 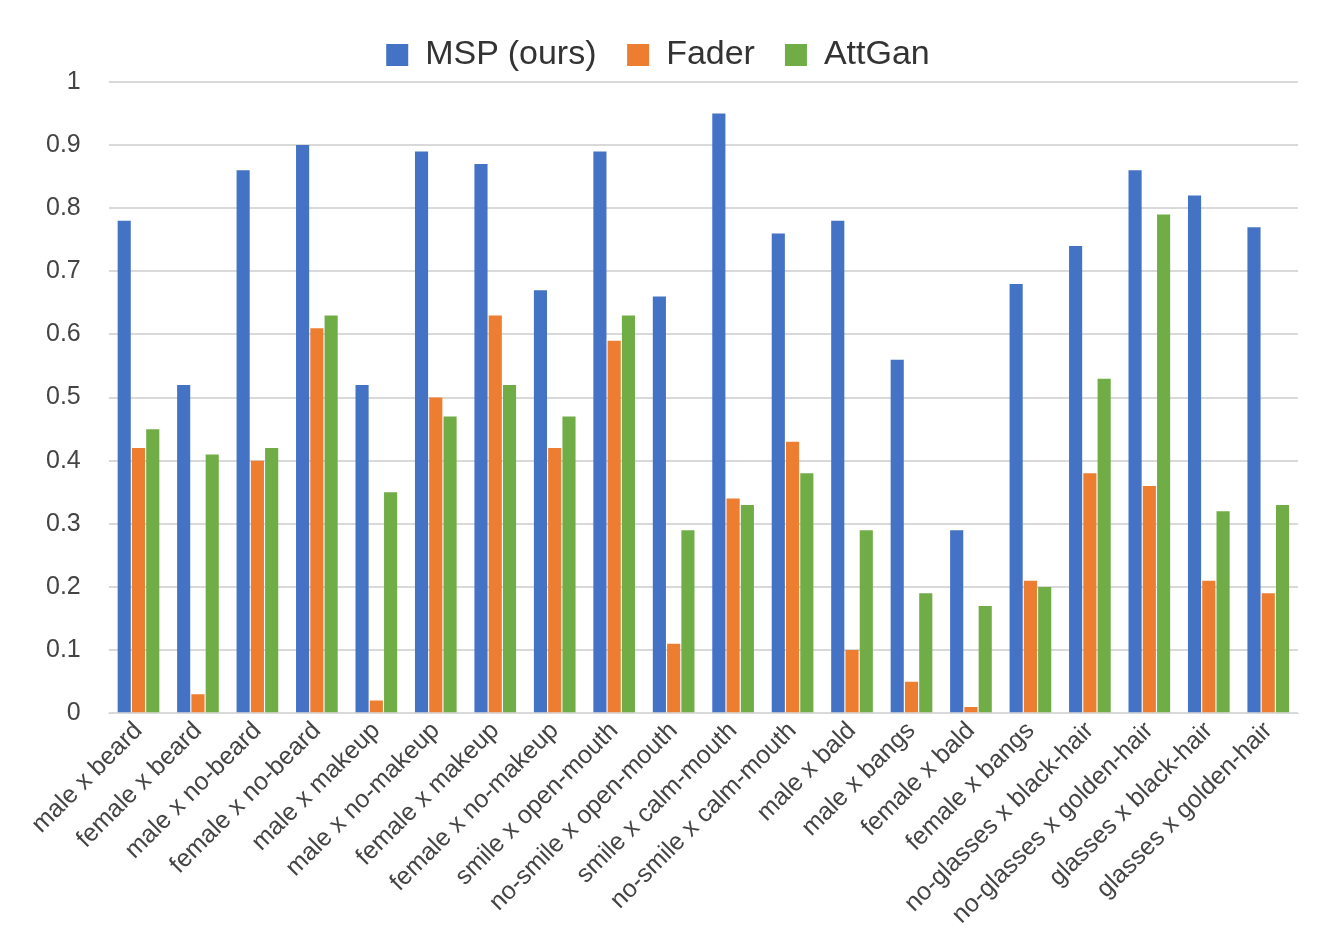 What do you see at coordinates (63, 332) in the screenshot?
I see `y-tick-label: 0.6` at bounding box center [63, 332].